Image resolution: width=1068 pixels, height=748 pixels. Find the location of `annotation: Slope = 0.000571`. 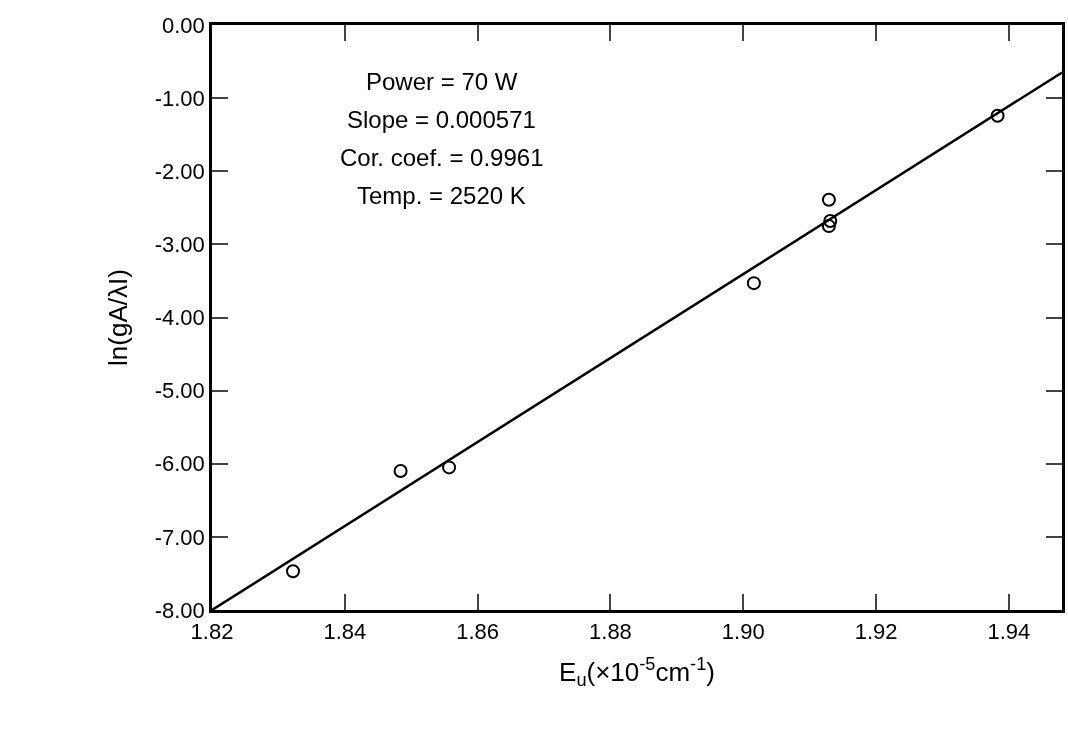

annotation: Slope = 0.000571 is located at coordinates (441, 119).